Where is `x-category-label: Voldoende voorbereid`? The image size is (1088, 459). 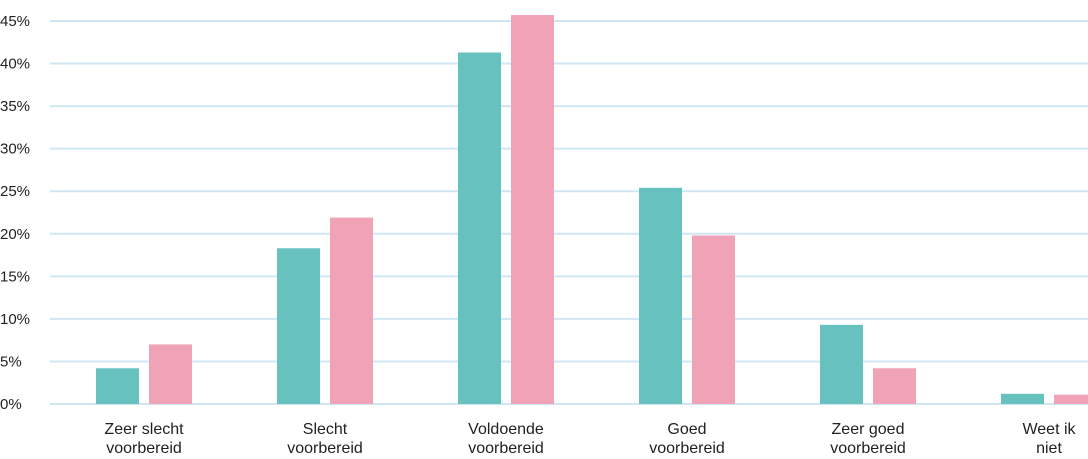 x-category-label: Voldoende voorbereid is located at coordinates (506, 439).